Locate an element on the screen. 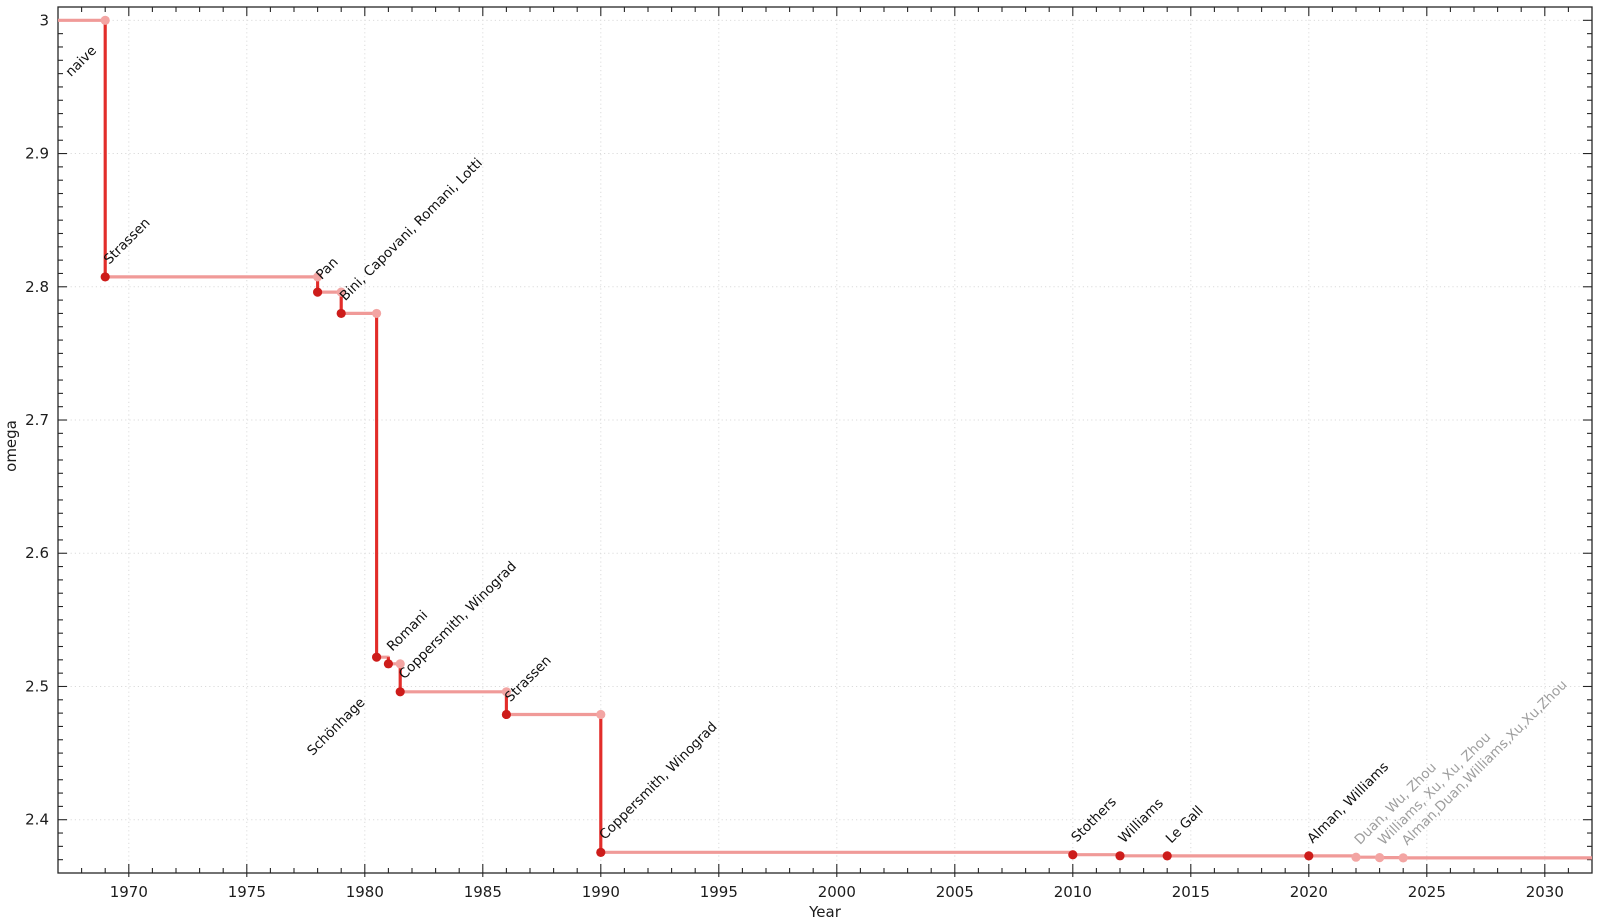 Image resolution: width=1600 pixels, height=920 pixels. x-tick-label: 2010 is located at coordinates (1073, 892).